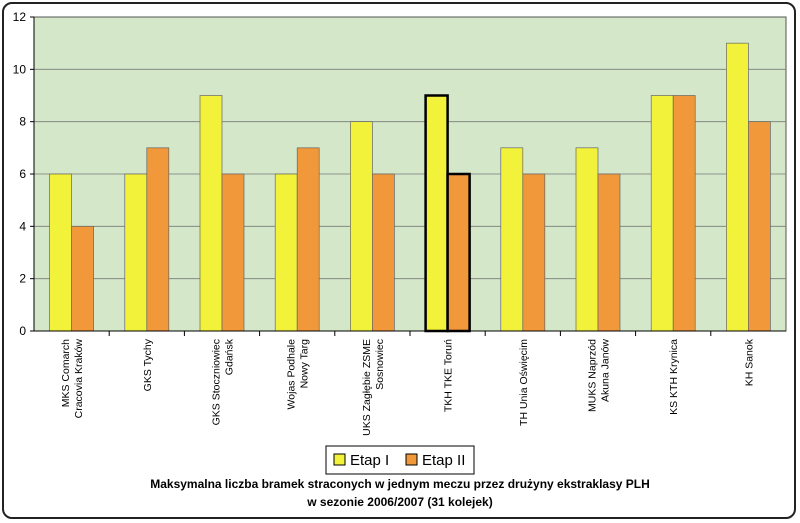  I want to click on y-tick-label: 12, so click(20, 17).